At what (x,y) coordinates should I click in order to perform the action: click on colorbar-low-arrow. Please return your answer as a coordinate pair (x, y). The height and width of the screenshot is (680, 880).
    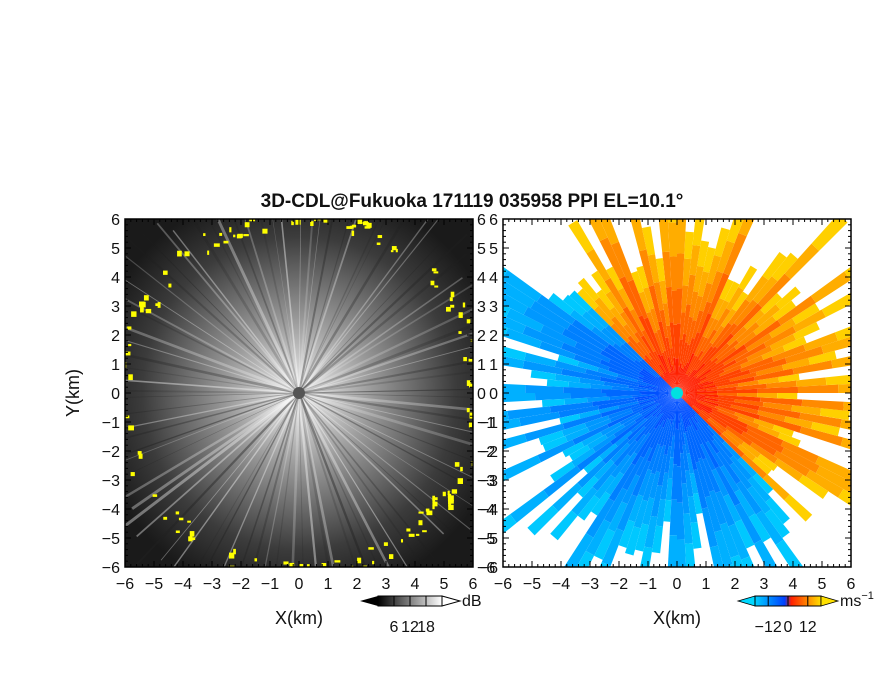
    Looking at the image, I should click on (746, 601).